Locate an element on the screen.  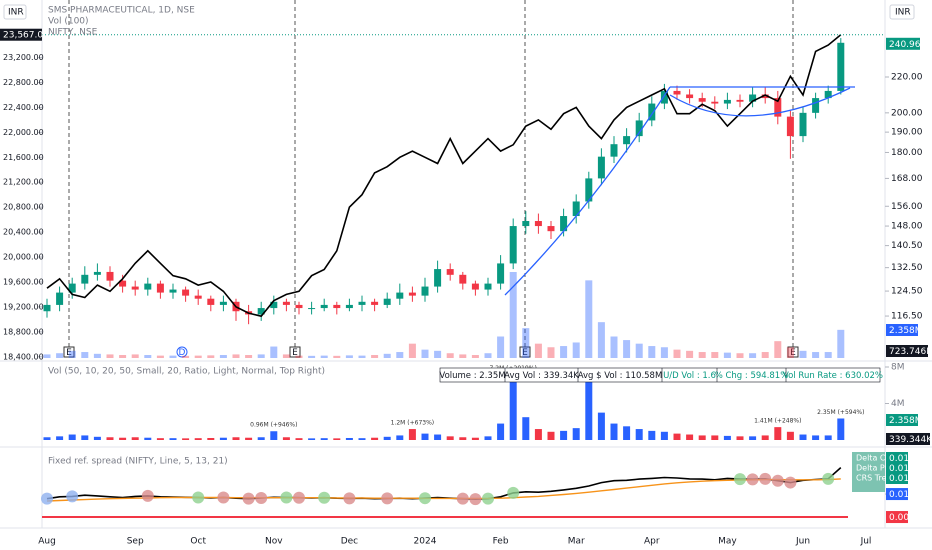
overlay-last-label-box is located at coordinates (902, 330).